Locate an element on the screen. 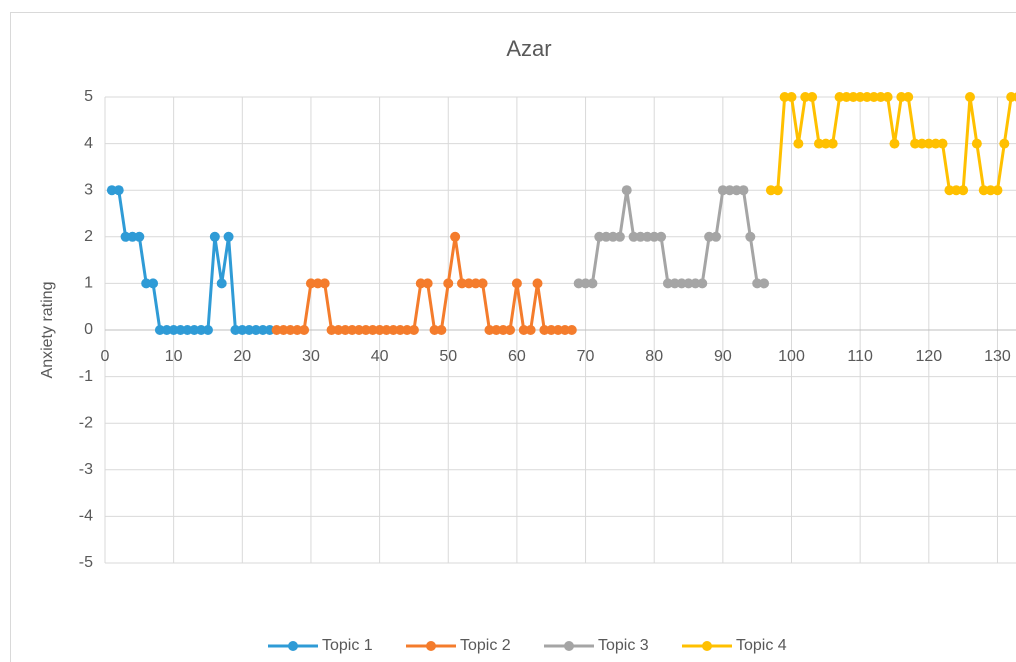  y-tick-label: 1 is located at coordinates (88, 283).